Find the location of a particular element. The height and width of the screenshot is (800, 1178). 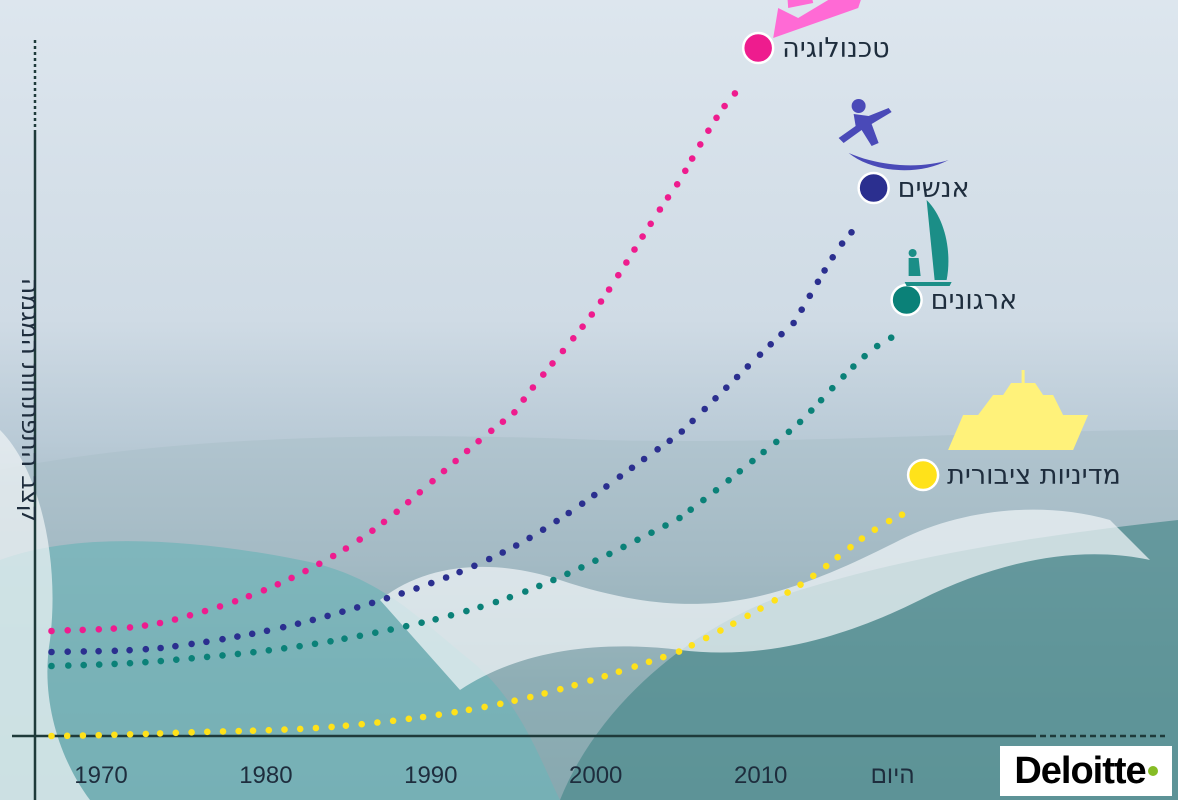

series-label: אנשים is located at coordinates (934, 188).